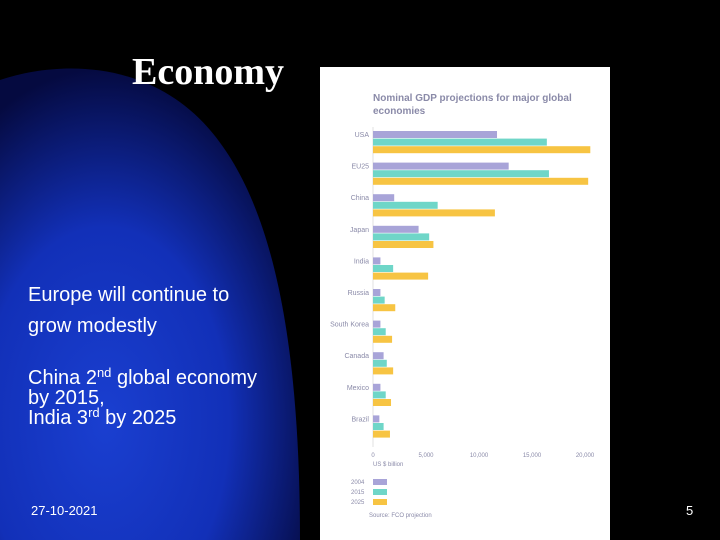  What do you see at coordinates (405, 205) in the screenshot?
I see `bar-china-2015` at bounding box center [405, 205].